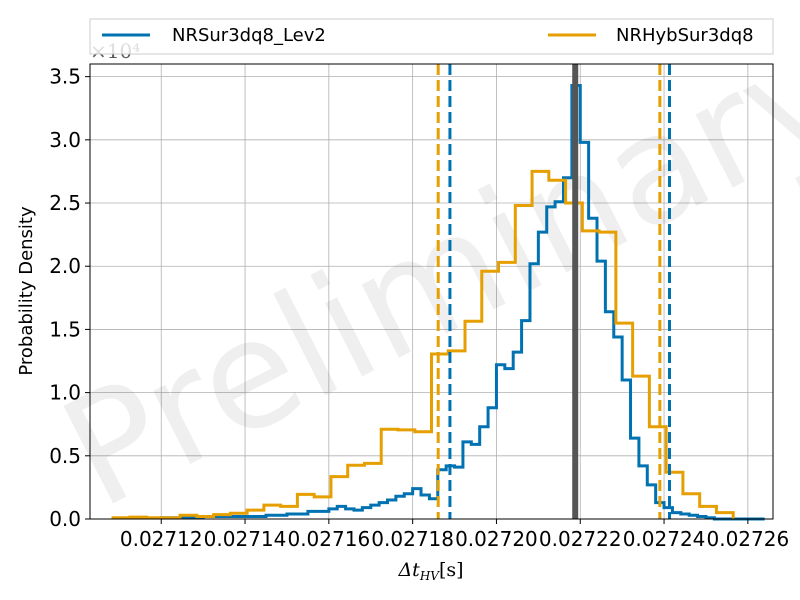 The width and height of the screenshot is (800, 600). Describe the element at coordinates (65, 456) in the screenshot. I see `y-tick-label: 0.5` at that location.